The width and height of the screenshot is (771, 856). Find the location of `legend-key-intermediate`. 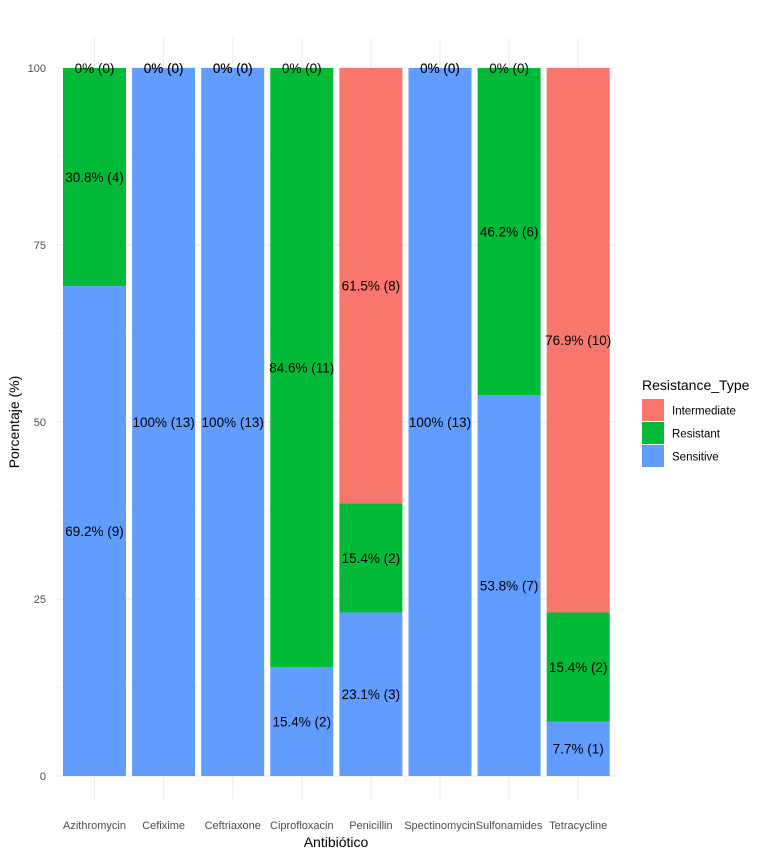

legend-key-intermediate is located at coordinates (653, 410).